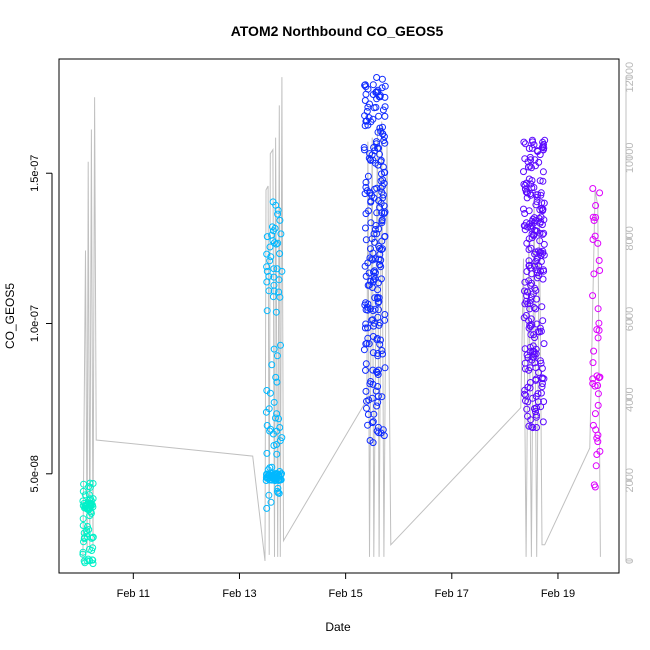 The height and width of the screenshot is (650, 650). What do you see at coordinates (346, 586) in the screenshot?
I see `x-axis: Feb 11 Feb 13 Feb 15 Feb 17 Feb 19` at bounding box center [346, 586].